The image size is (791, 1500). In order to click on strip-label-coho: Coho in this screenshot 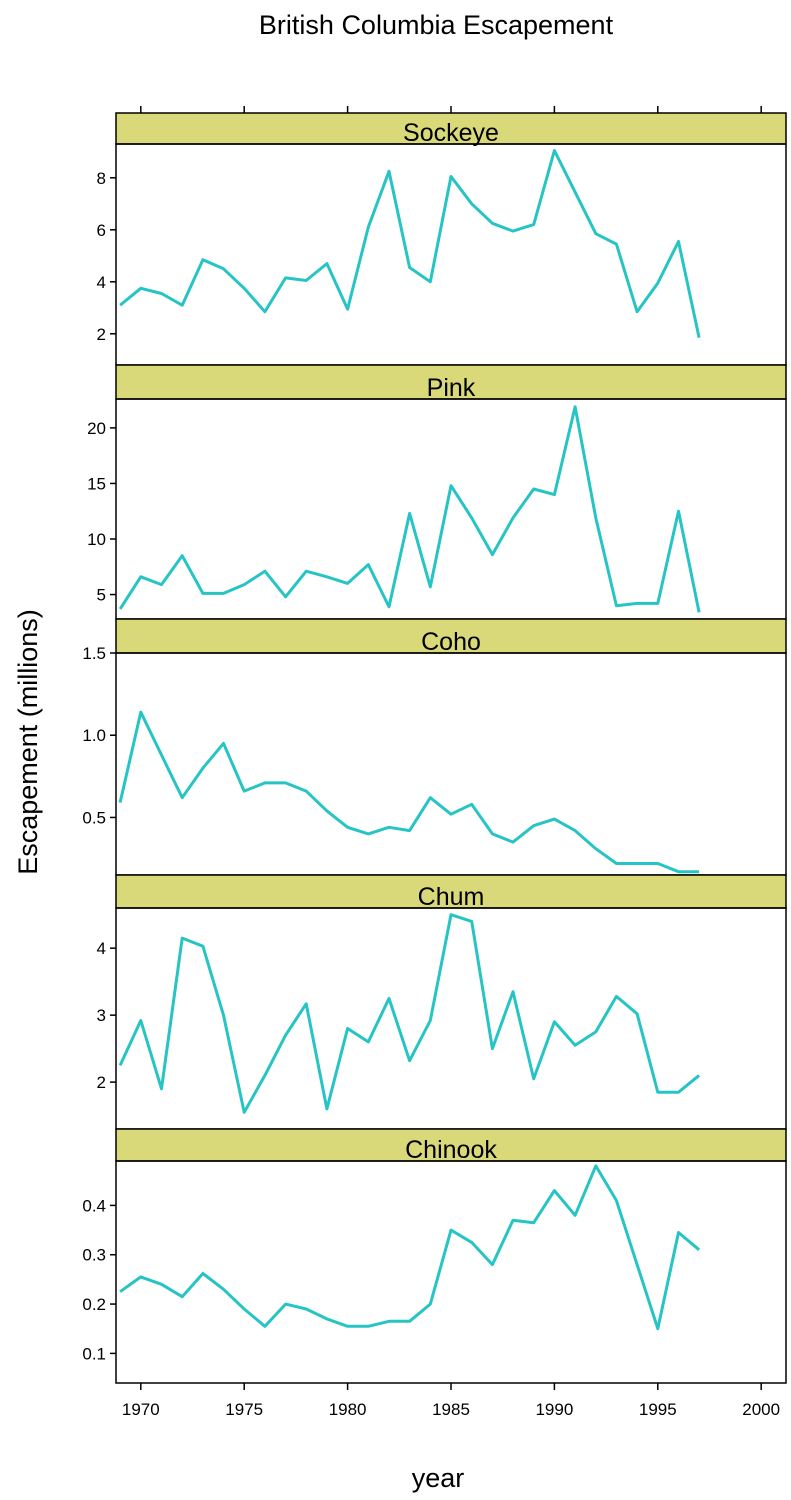, I will do `click(451, 642)`.